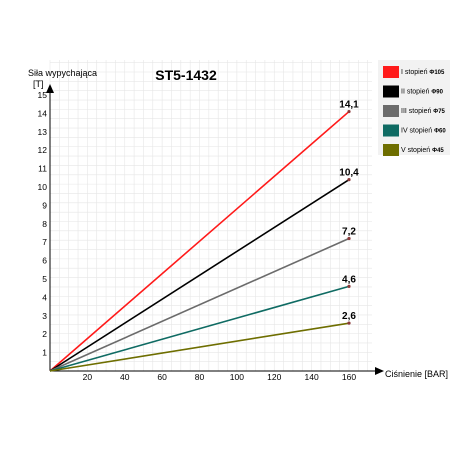 Image resolution: width=450 pixels, height=450 pixels. What do you see at coordinates (125, 377) in the screenshot?
I see `x-tick-label: 40` at bounding box center [125, 377].